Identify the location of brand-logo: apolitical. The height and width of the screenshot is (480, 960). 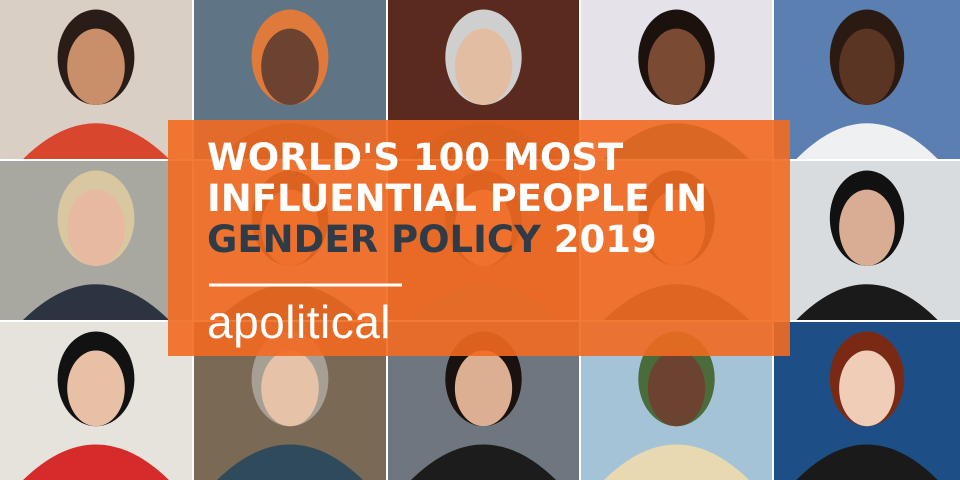
(299, 322).